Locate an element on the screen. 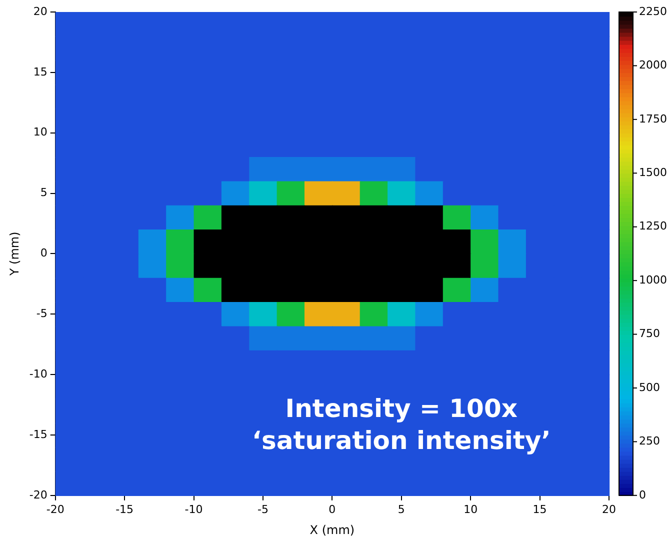 The width and height of the screenshot is (669, 544). x-tick-label: 15 is located at coordinates (539, 509).